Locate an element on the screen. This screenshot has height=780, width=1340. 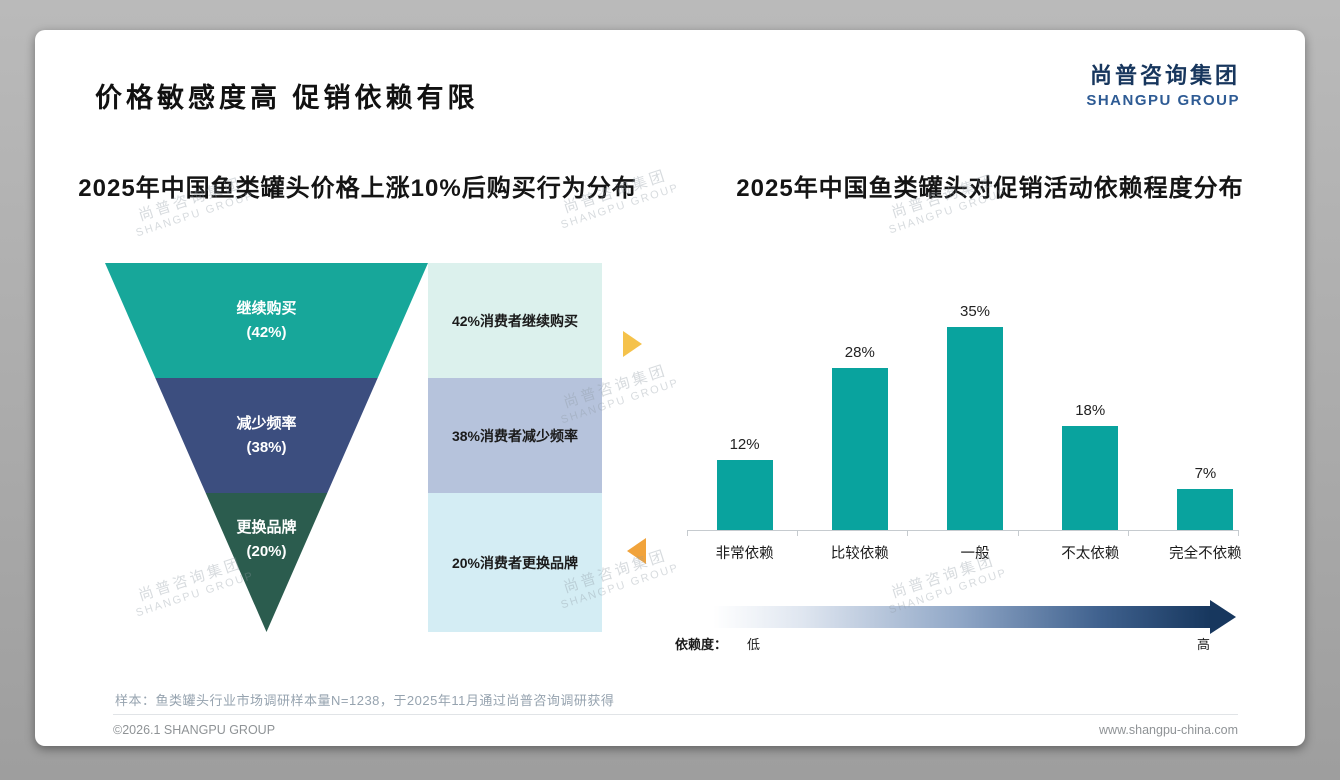
bar-value-label: 18% is located at coordinates (1090, 410).